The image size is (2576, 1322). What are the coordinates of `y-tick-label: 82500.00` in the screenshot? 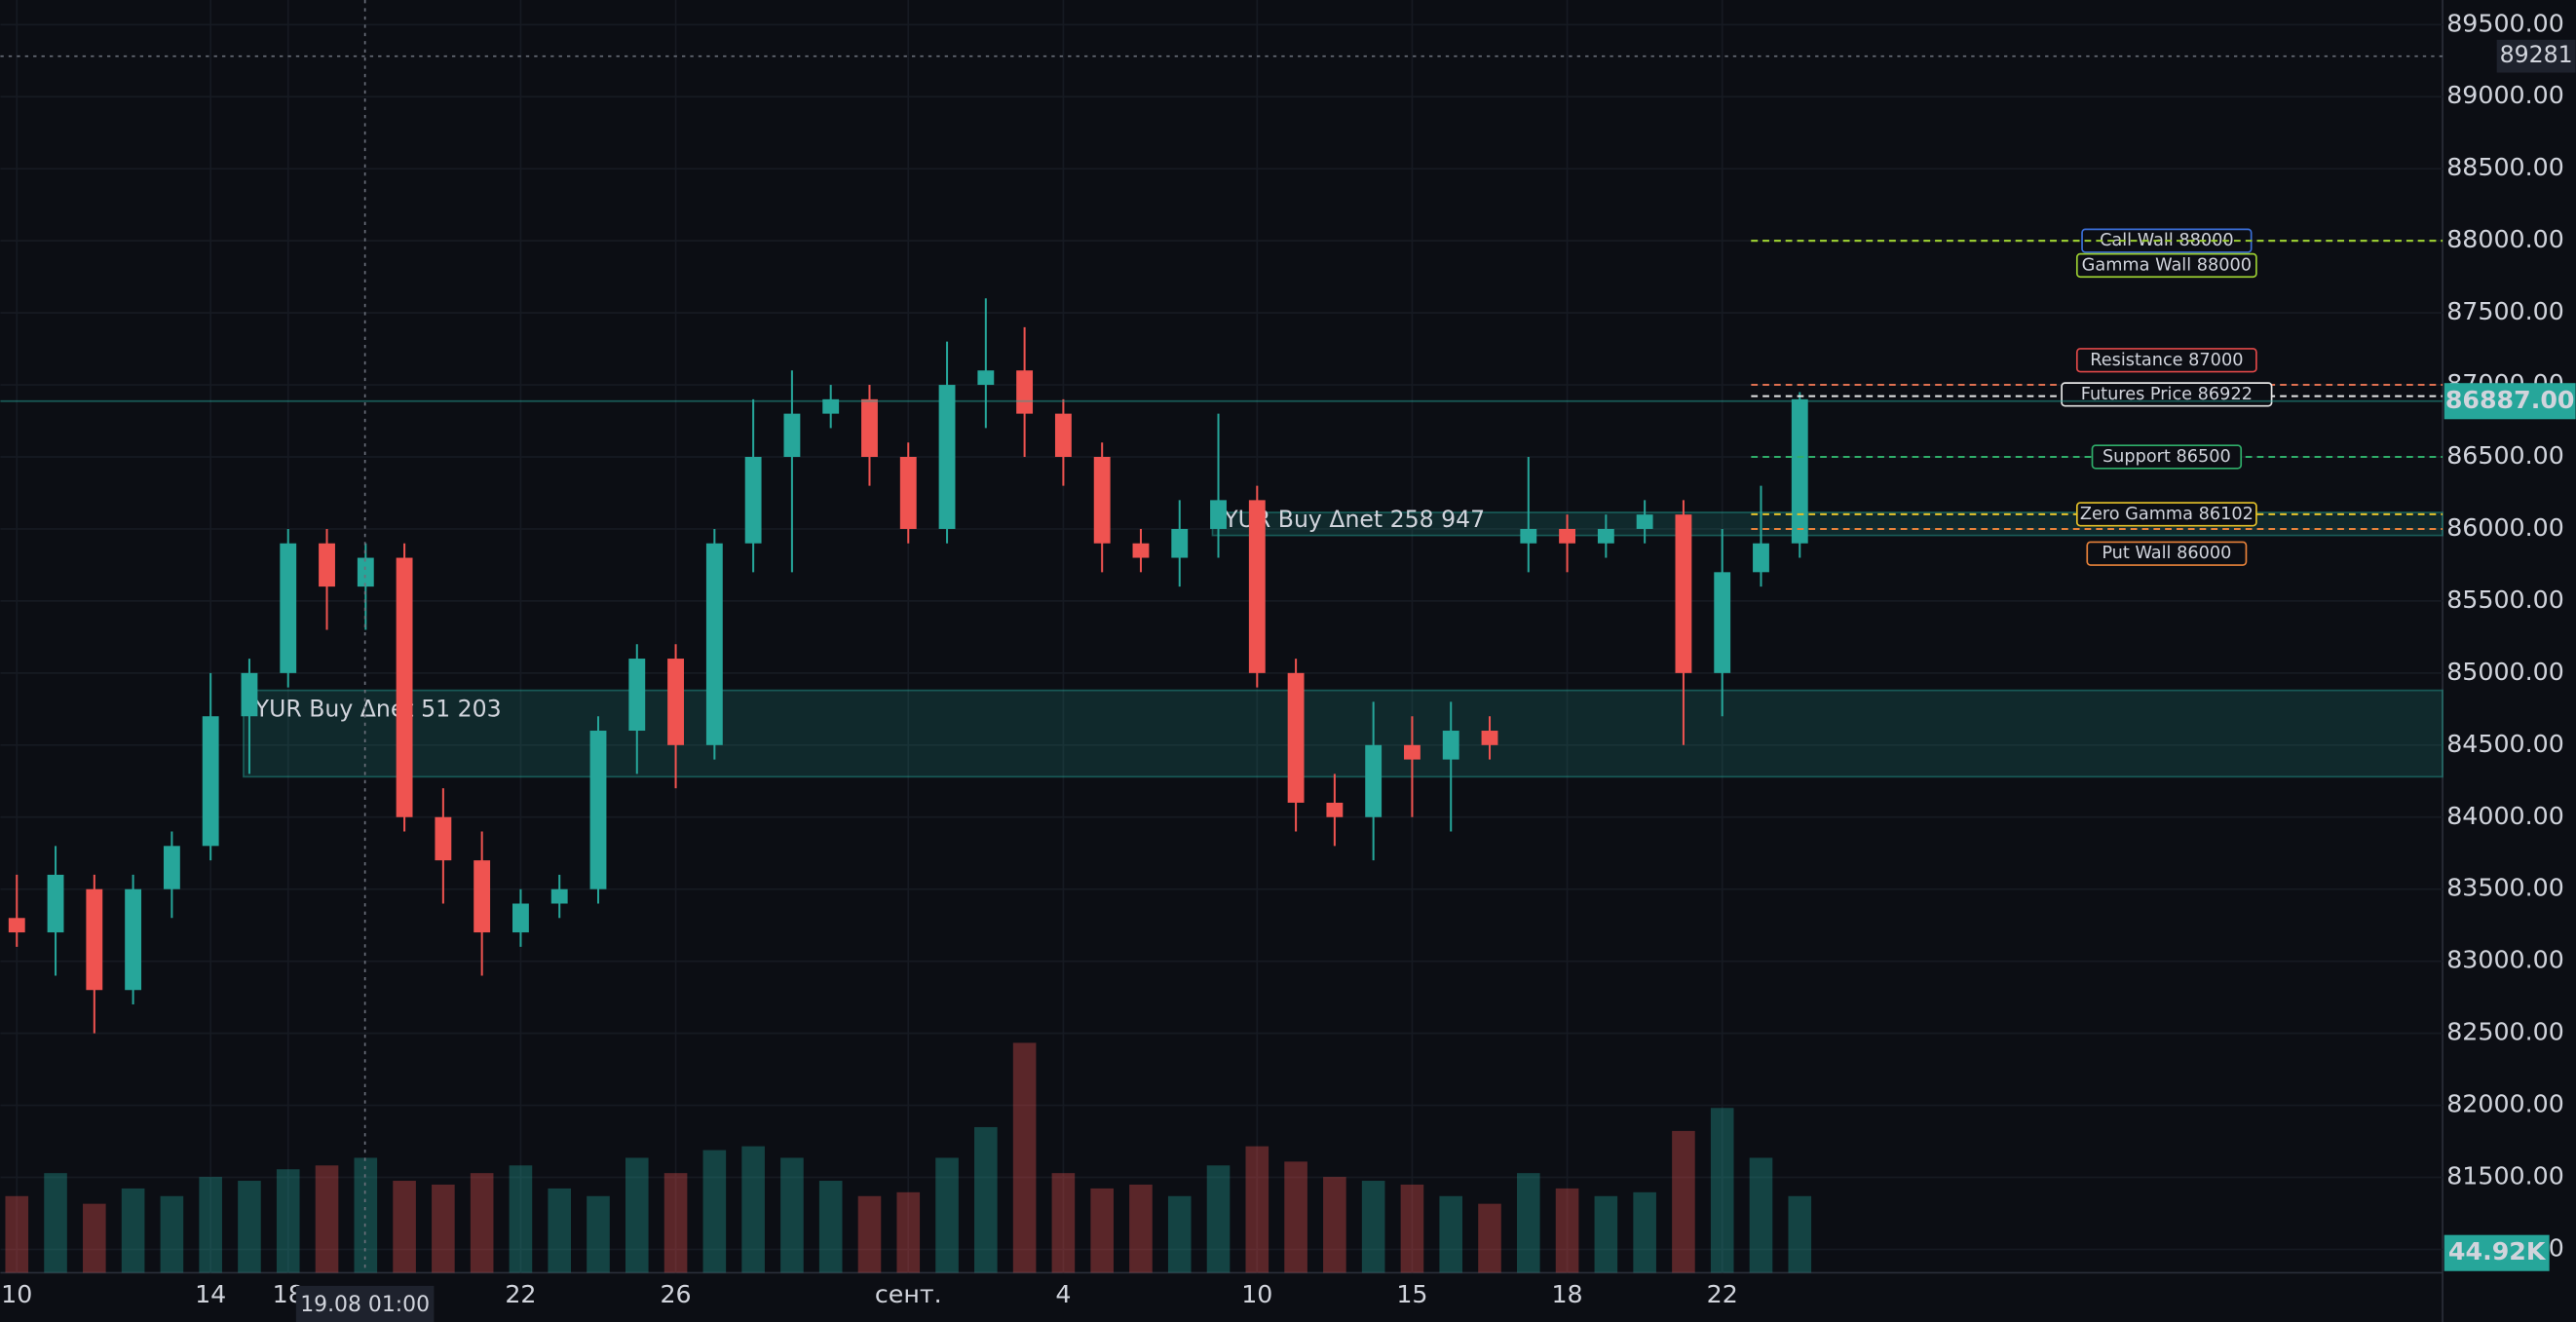 It's located at (2505, 1032).